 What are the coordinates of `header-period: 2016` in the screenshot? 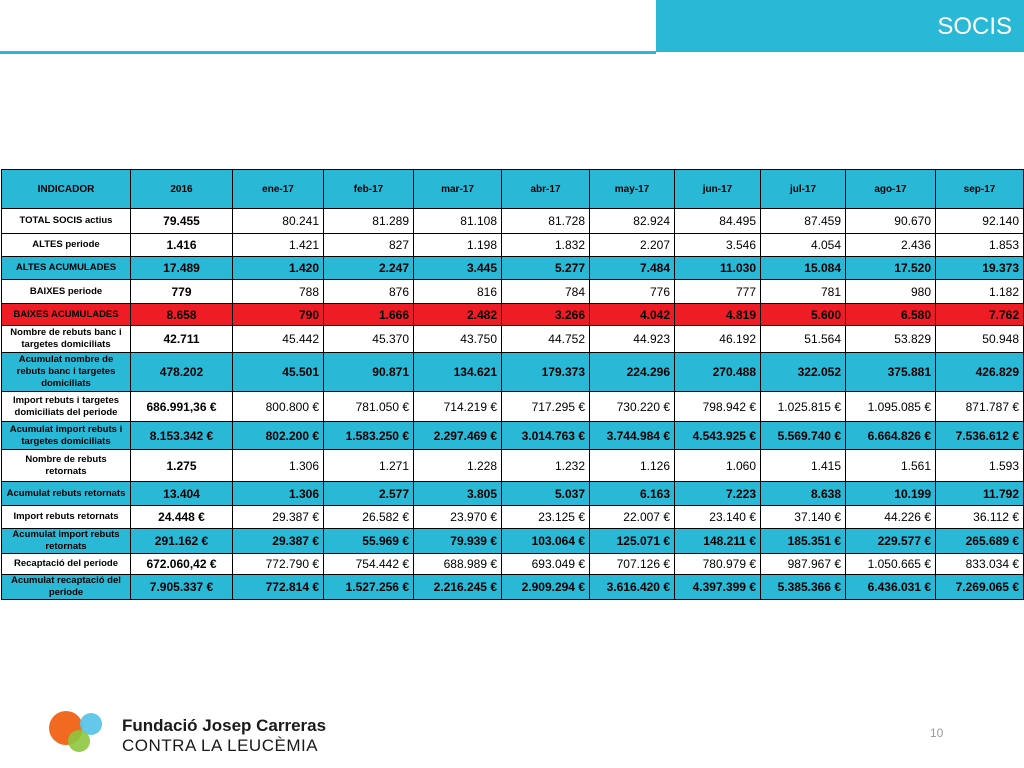 It's located at (181, 189).